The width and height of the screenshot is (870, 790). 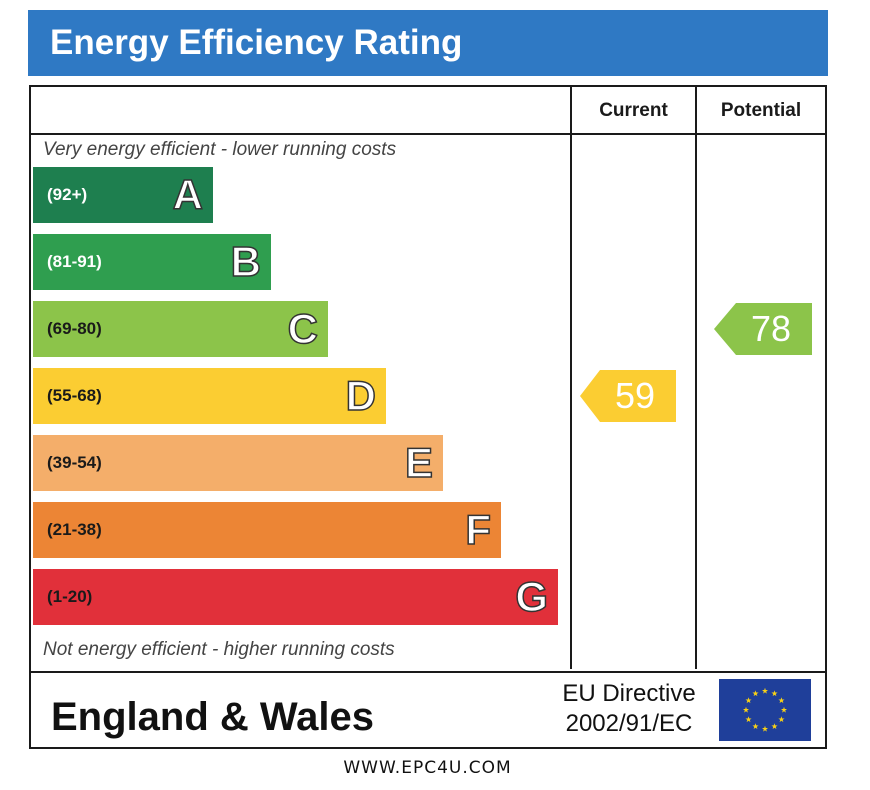 What do you see at coordinates (428, 134) in the screenshot?
I see `header-divider` at bounding box center [428, 134].